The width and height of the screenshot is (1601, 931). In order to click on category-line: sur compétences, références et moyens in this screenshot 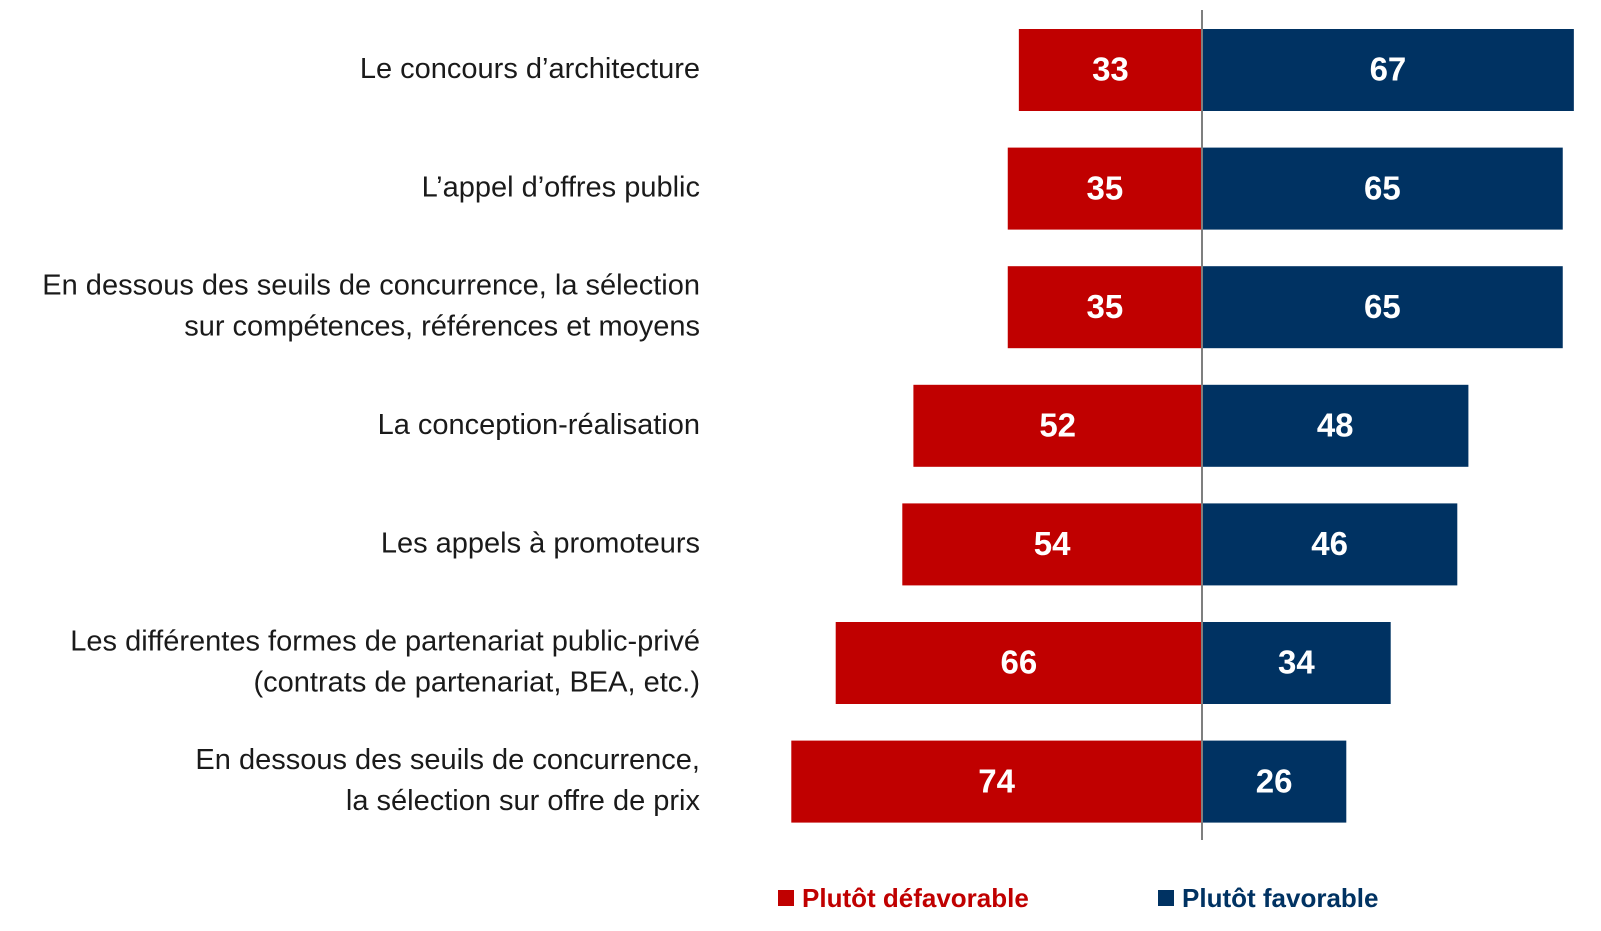, I will do `click(442, 326)`.